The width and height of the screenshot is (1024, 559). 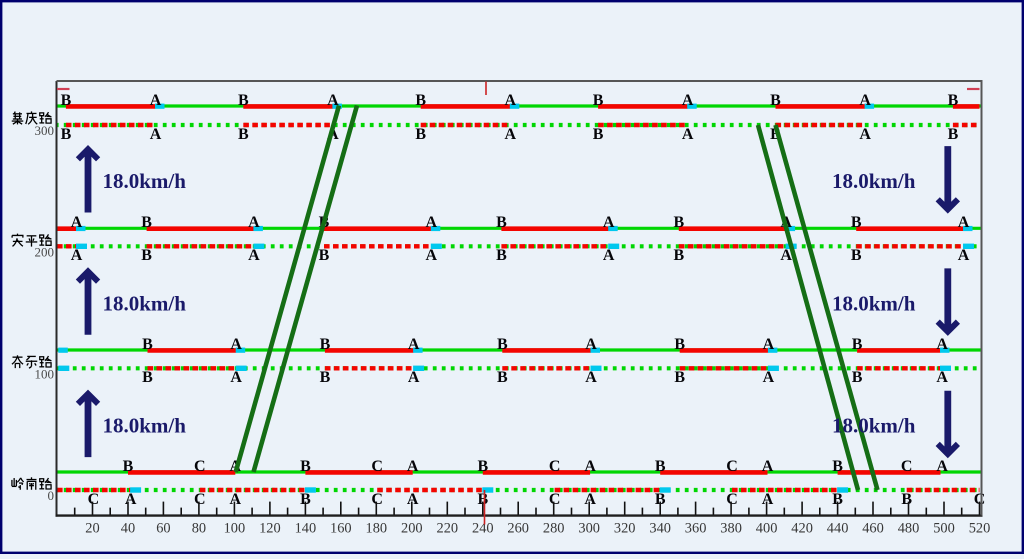 What do you see at coordinates (589, 529) in the screenshot?
I see `svg-text: 300` at bounding box center [589, 529].